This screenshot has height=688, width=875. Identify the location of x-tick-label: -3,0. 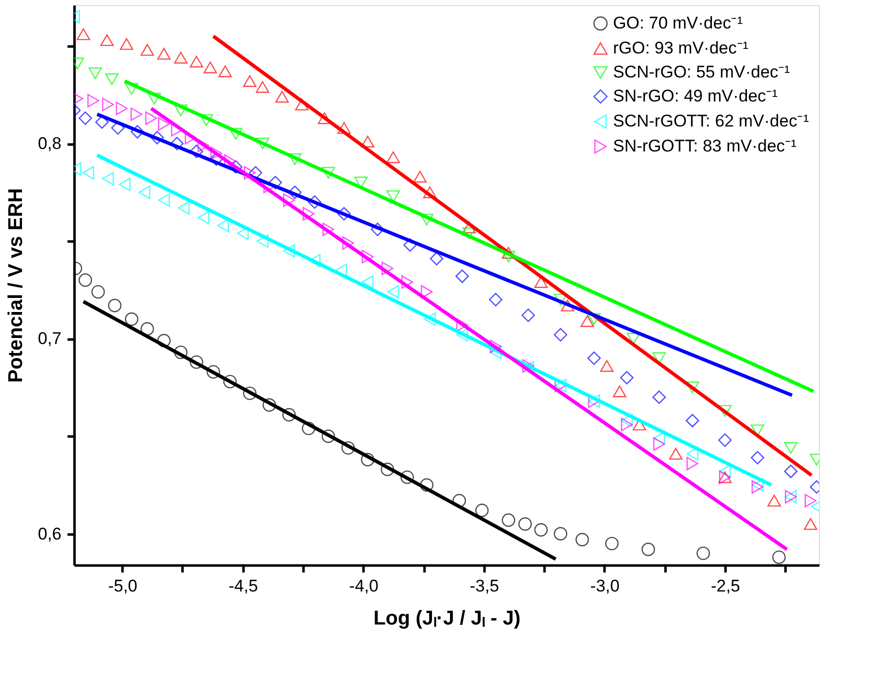
(605, 586).